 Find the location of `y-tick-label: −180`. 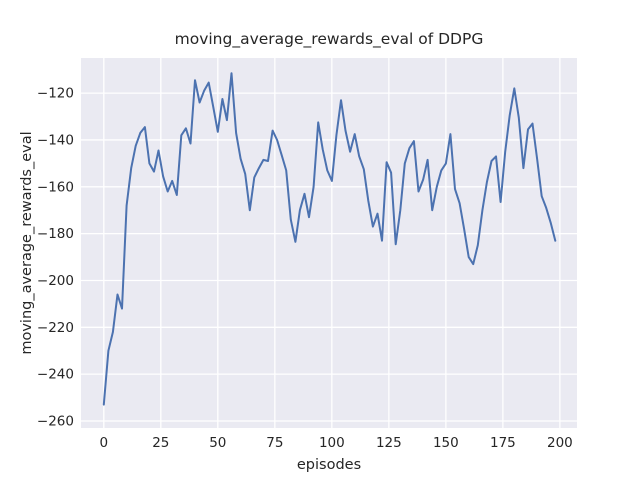

y-tick-label: −180 is located at coordinates (55, 234).